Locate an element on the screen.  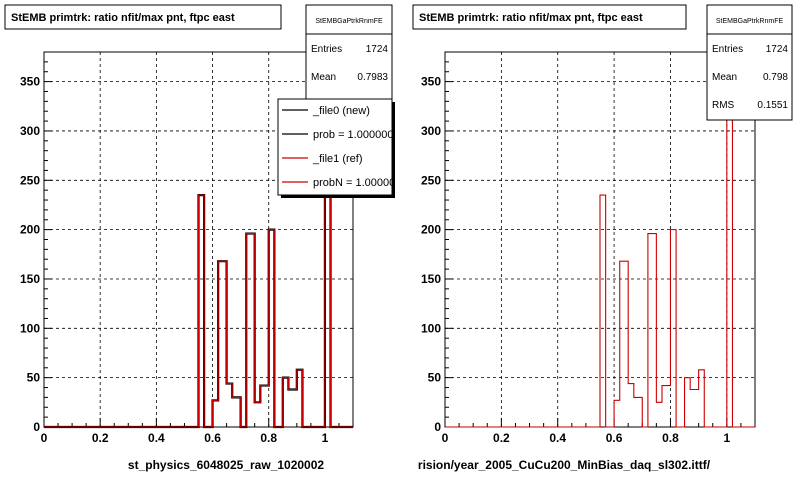
legend-label: _file1 (ref) is located at coordinates (337, 159).